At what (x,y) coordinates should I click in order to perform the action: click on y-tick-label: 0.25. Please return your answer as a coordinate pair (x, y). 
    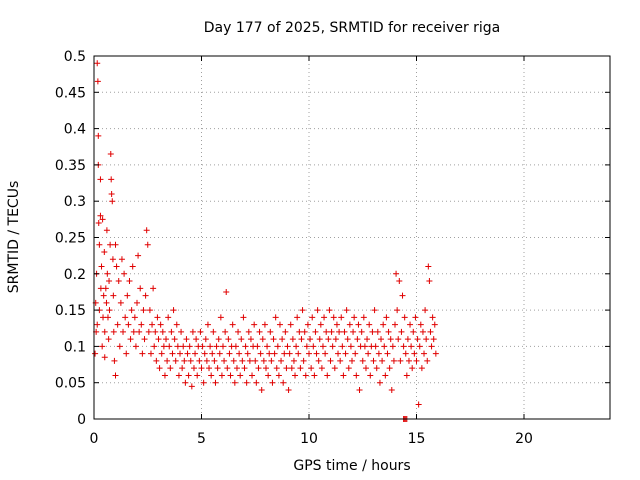
    Looking at the image, I should click on (70, 239).